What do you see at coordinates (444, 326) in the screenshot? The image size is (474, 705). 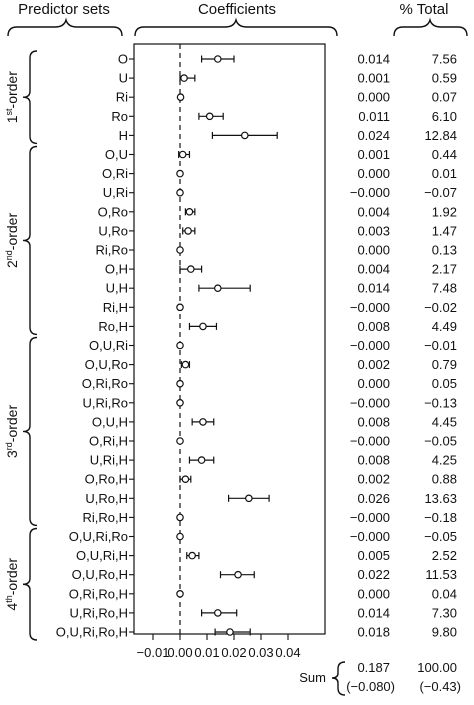 I see `row-percent-total: 4.49` at bounding box center [444, 326].